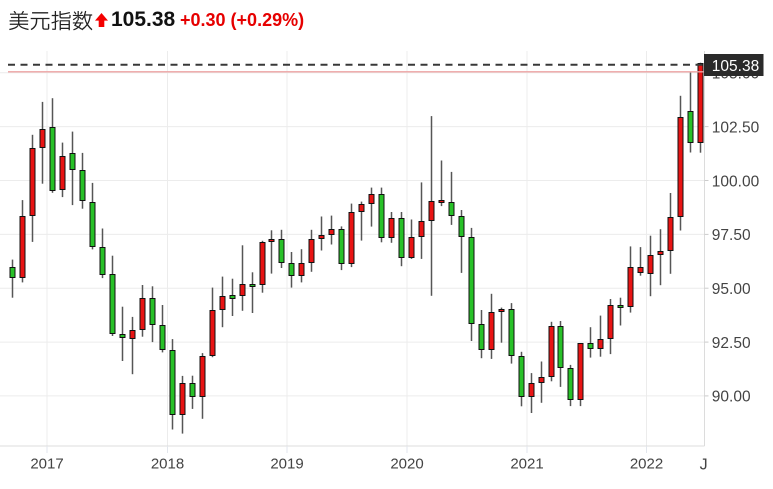 The height and width of the screenshot is (489, 773). I want to click on svg-text: J, so click(704, 464).